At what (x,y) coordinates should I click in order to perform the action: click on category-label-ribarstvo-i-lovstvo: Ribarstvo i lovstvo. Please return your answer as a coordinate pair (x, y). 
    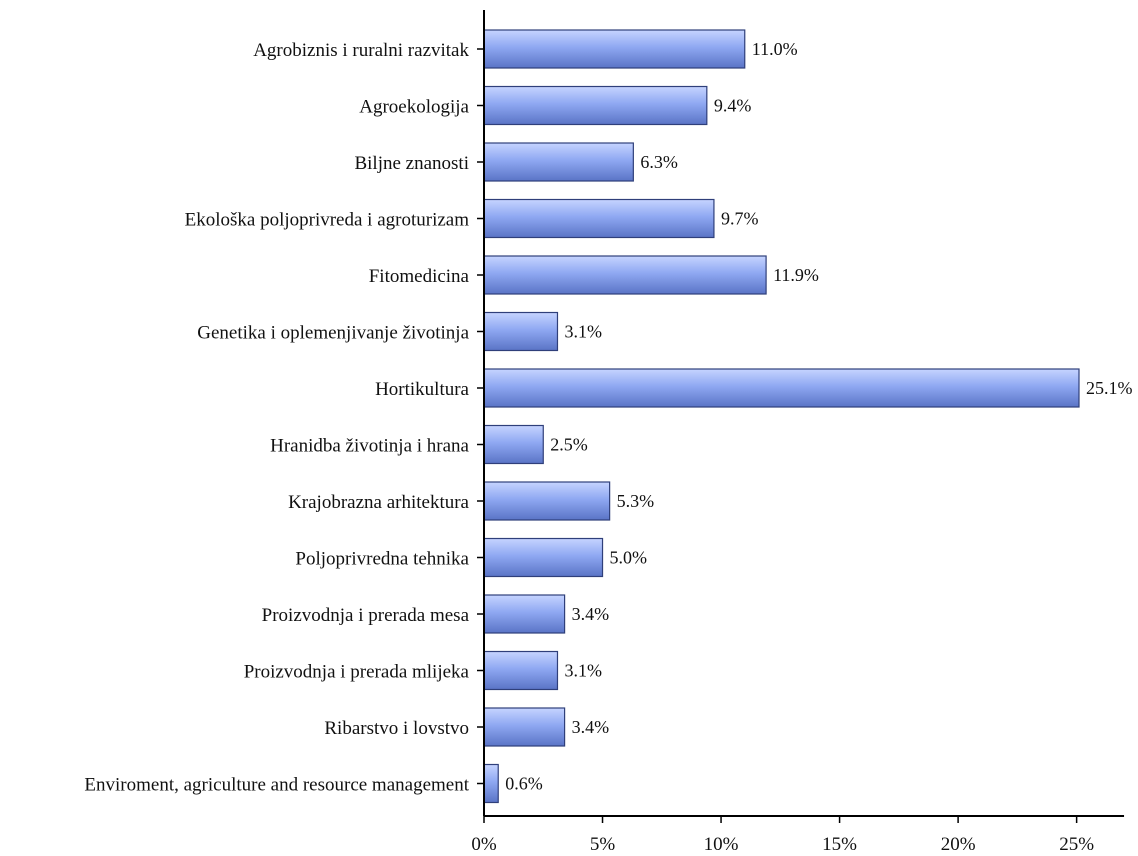
    Looking at the image, I should click on (396, 728).